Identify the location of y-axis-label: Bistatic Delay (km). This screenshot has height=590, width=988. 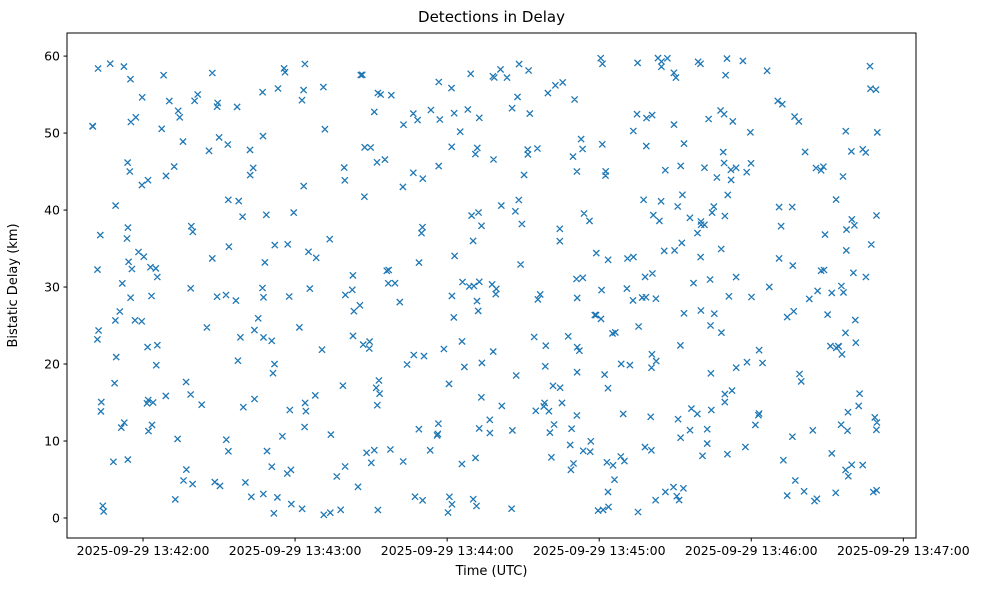
(13, 285).